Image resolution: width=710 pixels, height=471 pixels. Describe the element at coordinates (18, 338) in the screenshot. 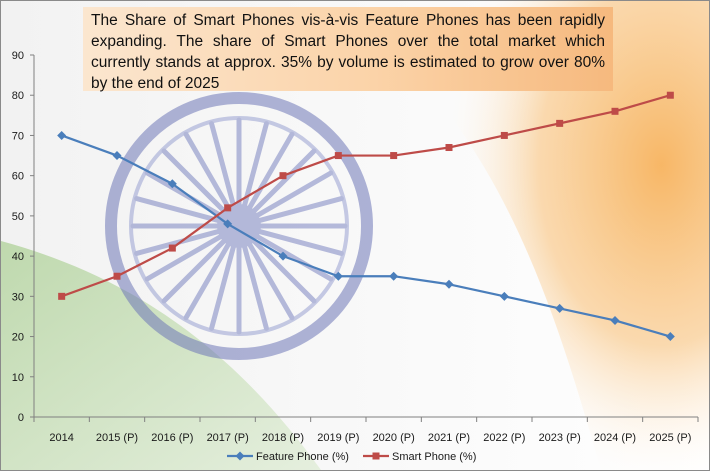

I see `y-tick-label: 20` at that location.